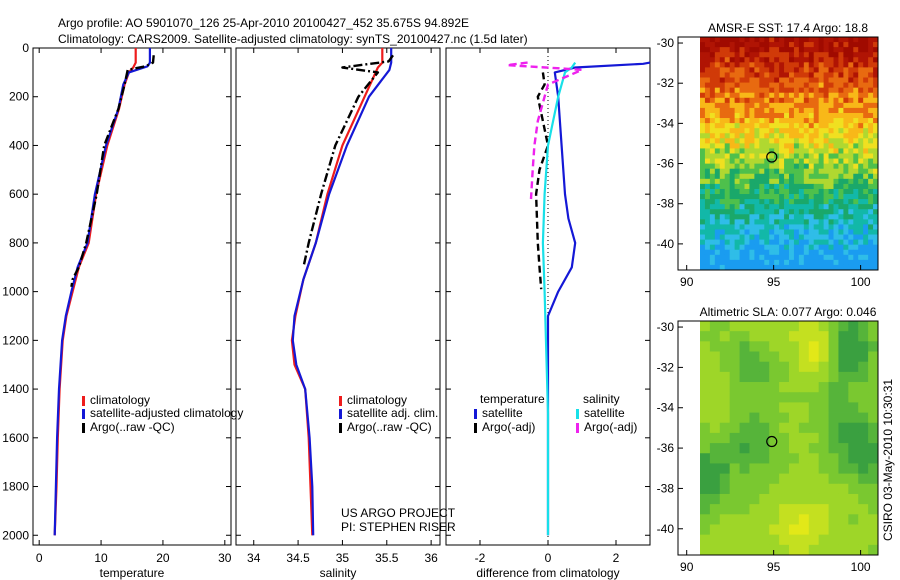  Describe the element at coordinates (19, 243) in the screenshot. I see `depth-tick-label: 800` at that location.